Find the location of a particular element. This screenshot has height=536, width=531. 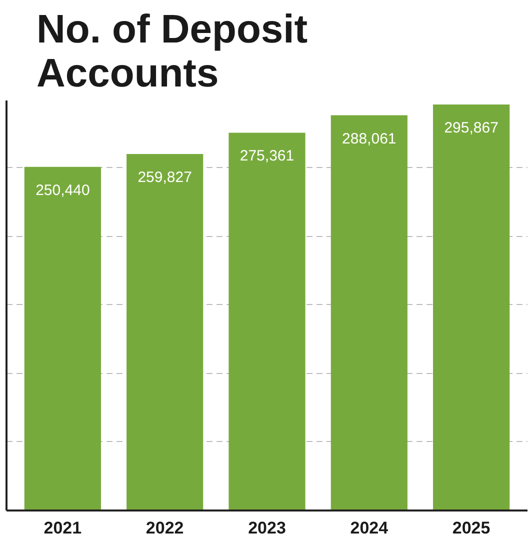

x-tick-label: 2022 is located at coordinates (165, 527).